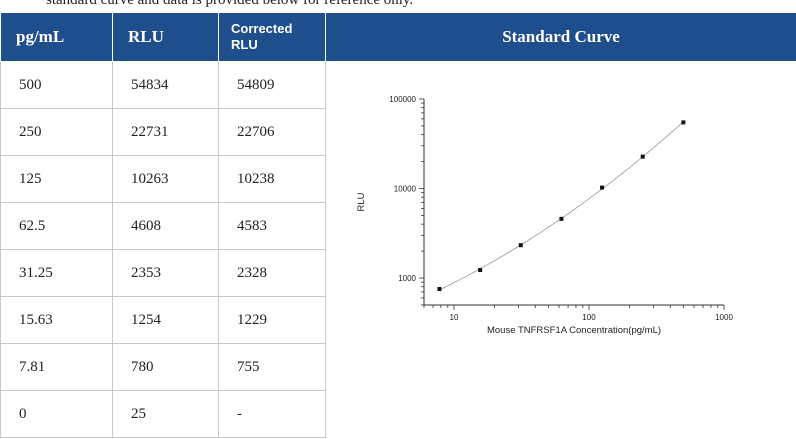  Describe the element at coordinates (454, 317) in the screenshot. I see `x-tick-label: 10` at that location.